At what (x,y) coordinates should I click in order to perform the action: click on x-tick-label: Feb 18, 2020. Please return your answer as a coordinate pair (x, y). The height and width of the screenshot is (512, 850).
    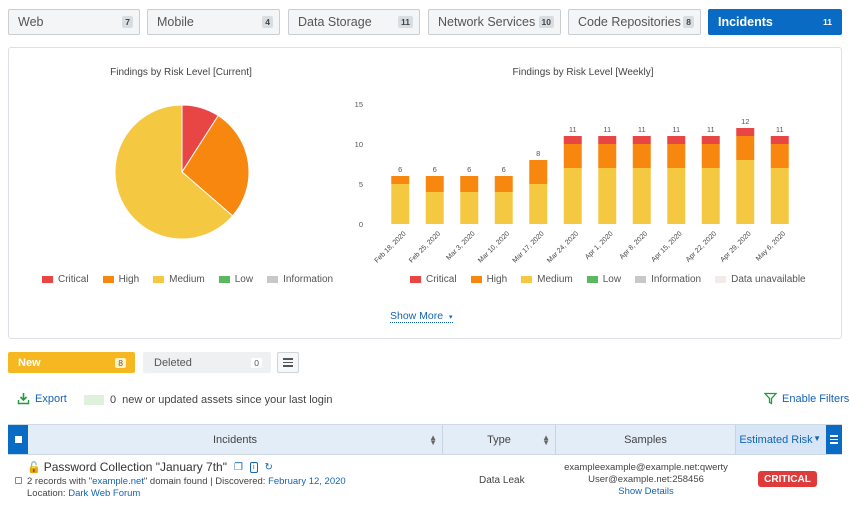
    Looking at the image, I should click on (391, 247).